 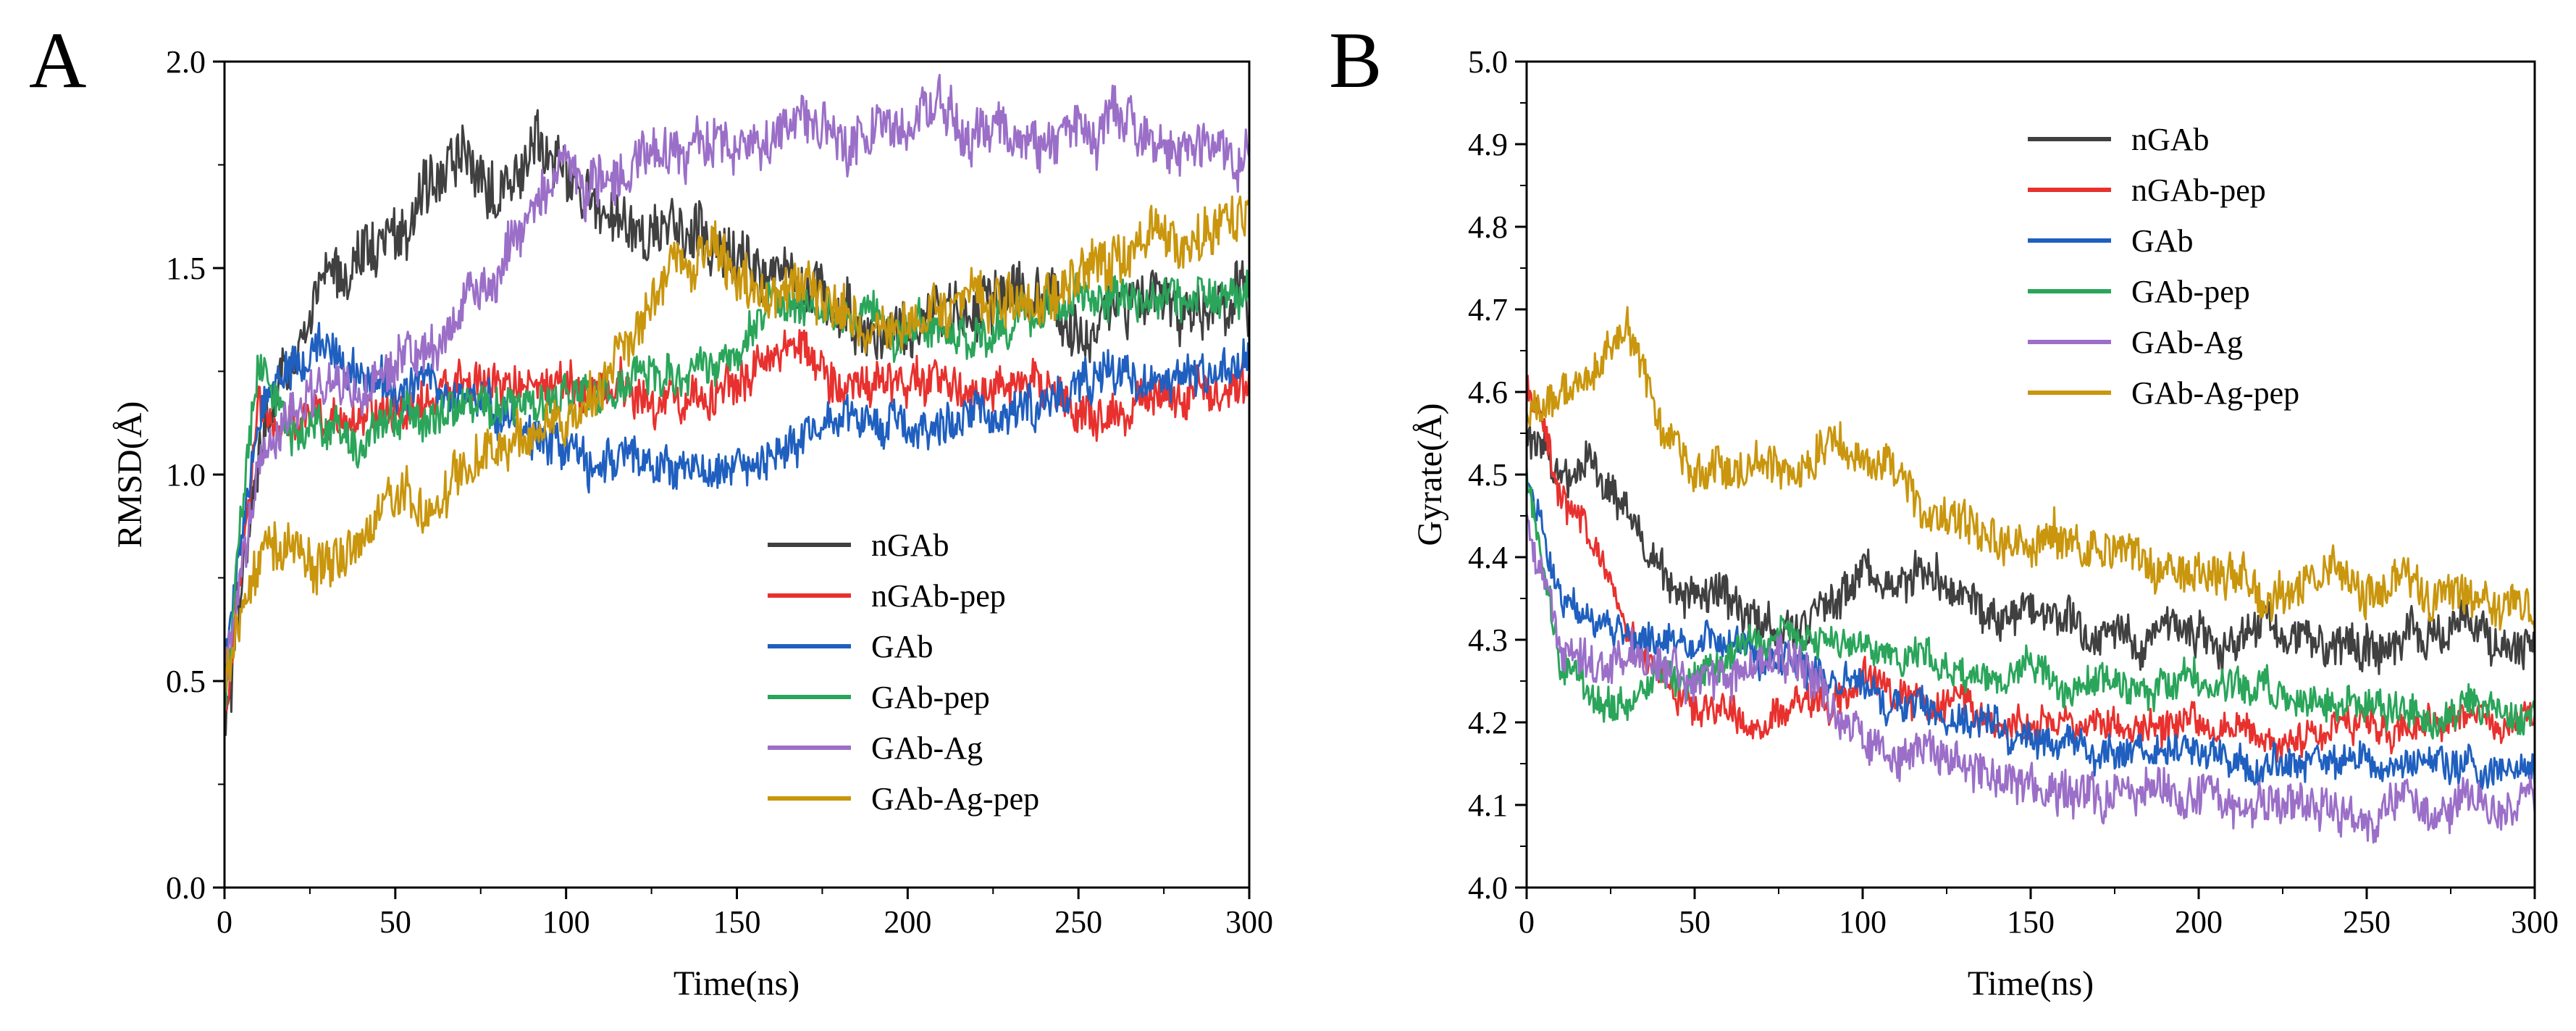 I want to click on y-tick-label: 4.3, so click(x=1488, y=640).